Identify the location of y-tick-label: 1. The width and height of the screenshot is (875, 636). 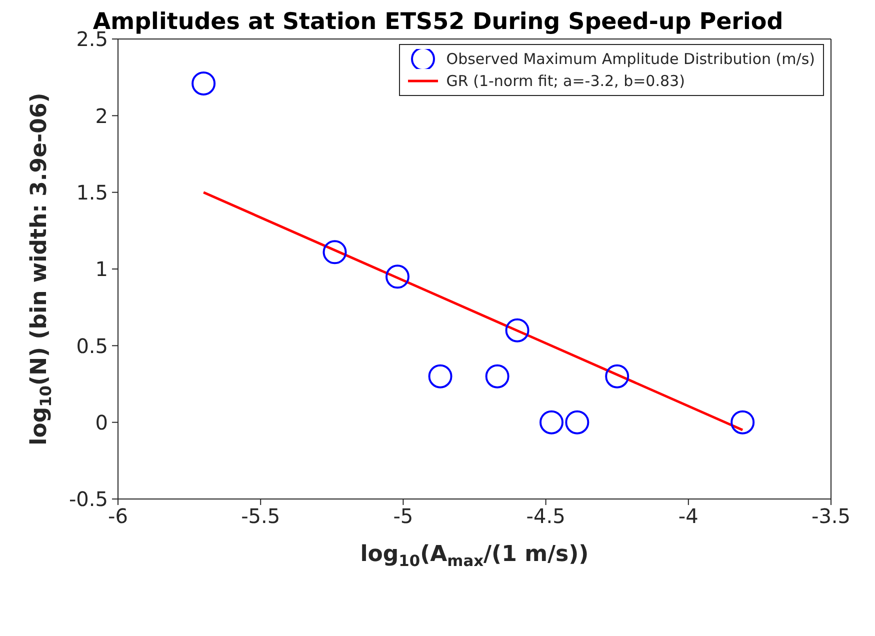
(101, 269).